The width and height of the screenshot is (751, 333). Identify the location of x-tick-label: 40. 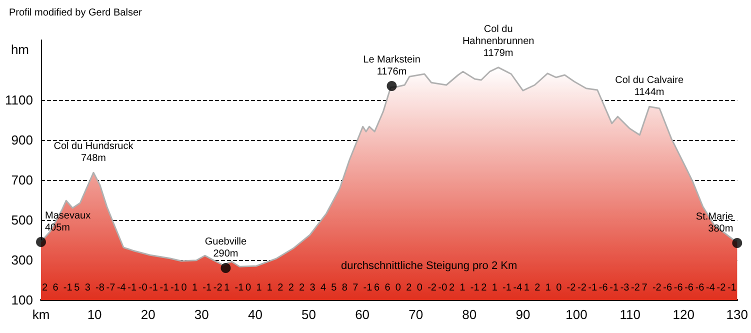
(255, 314).